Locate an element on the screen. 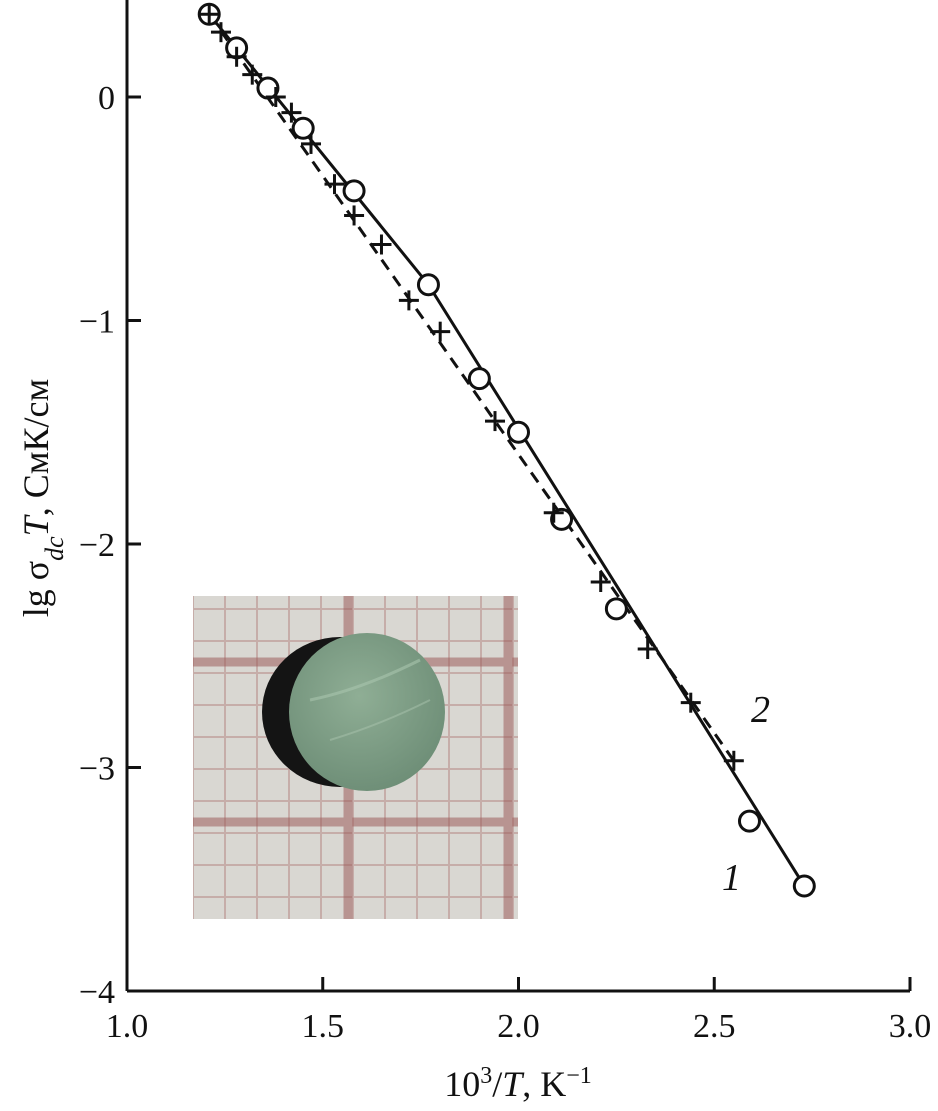 The width and height of the screenshot is (938, 1111). y-tick-label: −1 is located at coordinates (97, 322).